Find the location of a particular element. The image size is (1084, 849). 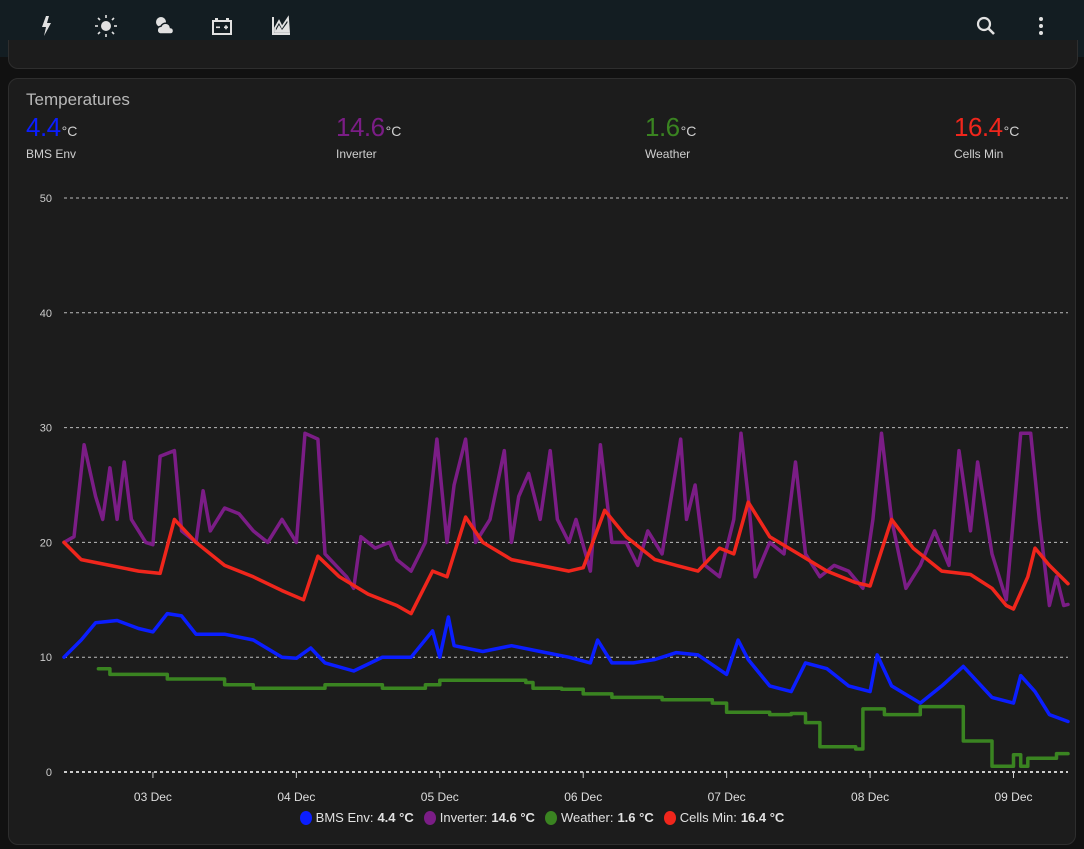

legend-value: 4.4 °C is located at coordinates (395, 817).